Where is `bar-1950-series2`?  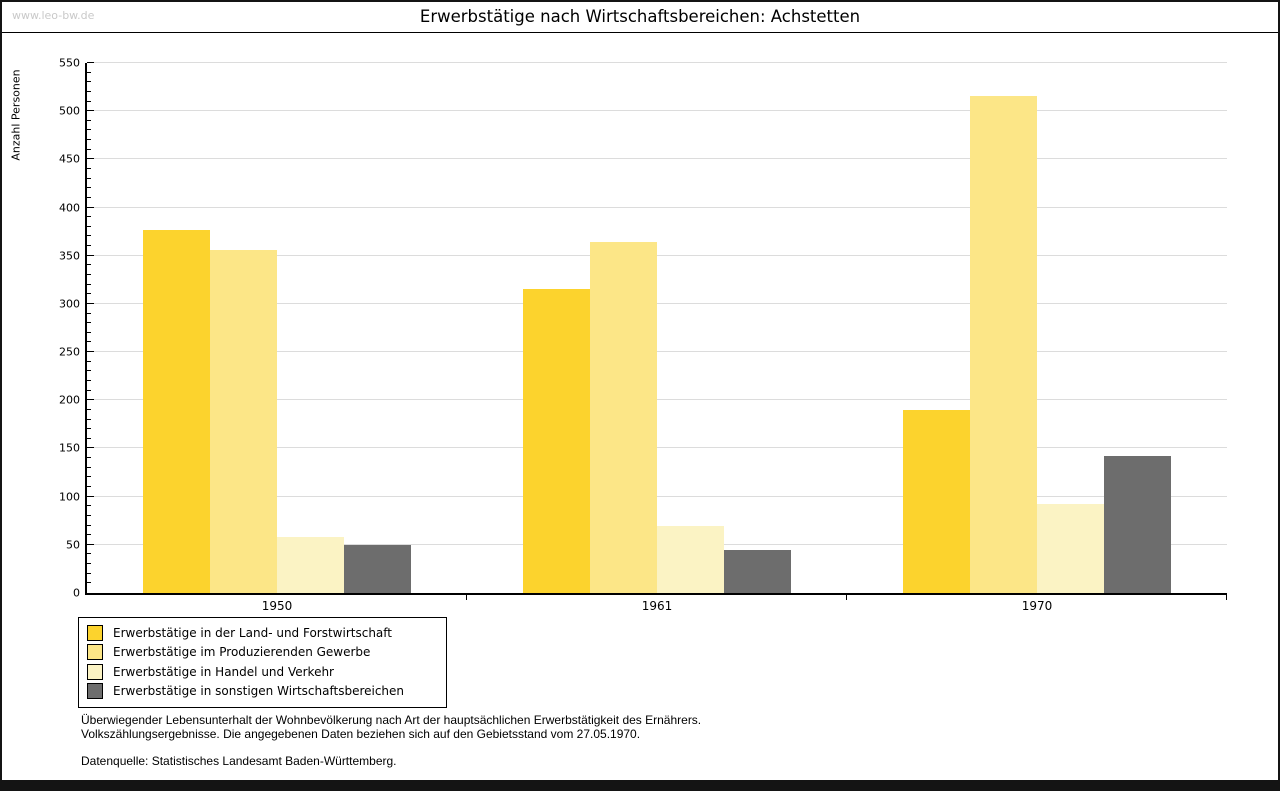 bar-1950-series2 is located at coordinates (243, 421).